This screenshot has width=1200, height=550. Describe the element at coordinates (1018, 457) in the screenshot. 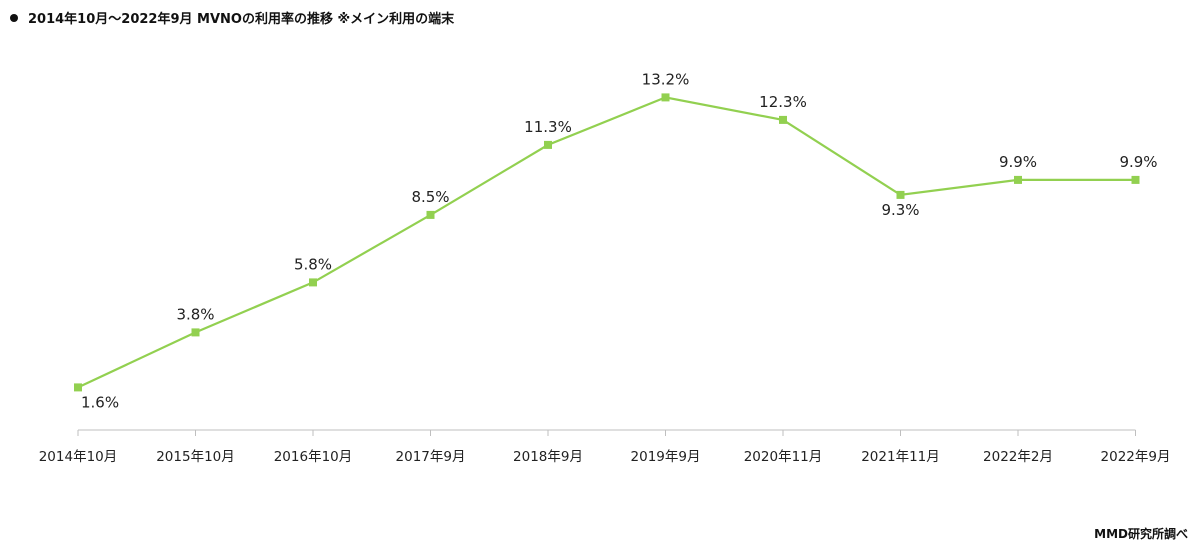

I see `x-tick-label: 2022年2月` at that location.